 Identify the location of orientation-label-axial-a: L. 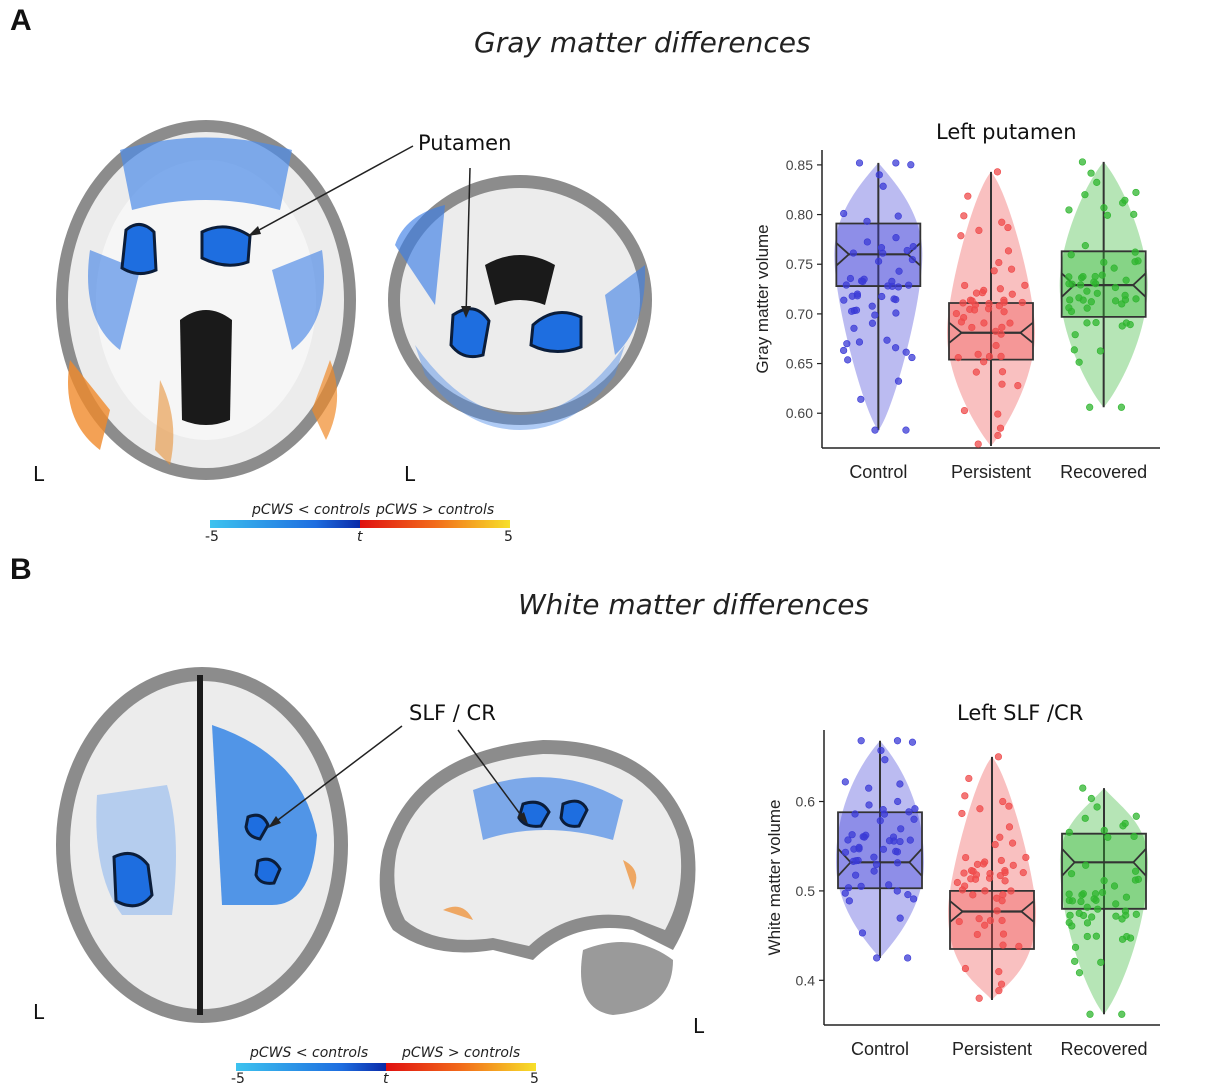
(39, 474).